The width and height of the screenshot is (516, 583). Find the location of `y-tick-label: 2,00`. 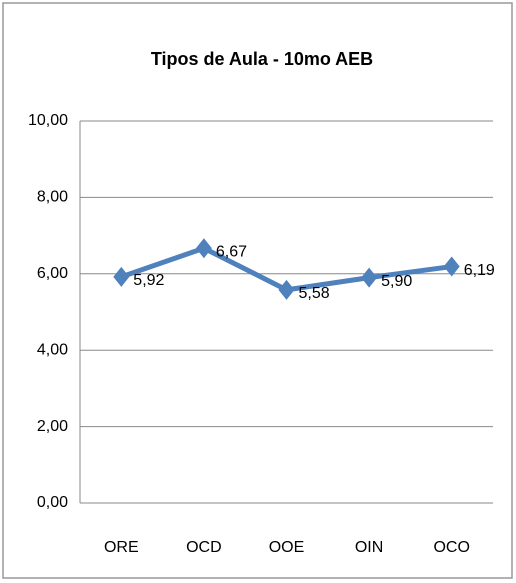

y-tick-label: 2,00 is located at coordinates (52, 426).